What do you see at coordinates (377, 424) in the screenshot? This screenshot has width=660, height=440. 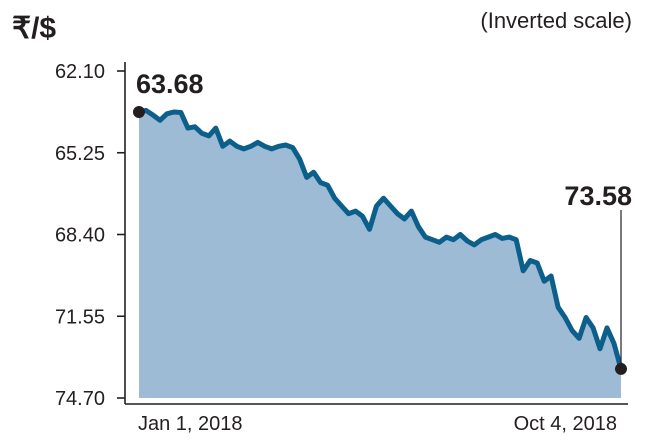 I see `x-axis-ticks: Jan 1, 2018 Oct 4, 2018` at bounding box center [377, 424].